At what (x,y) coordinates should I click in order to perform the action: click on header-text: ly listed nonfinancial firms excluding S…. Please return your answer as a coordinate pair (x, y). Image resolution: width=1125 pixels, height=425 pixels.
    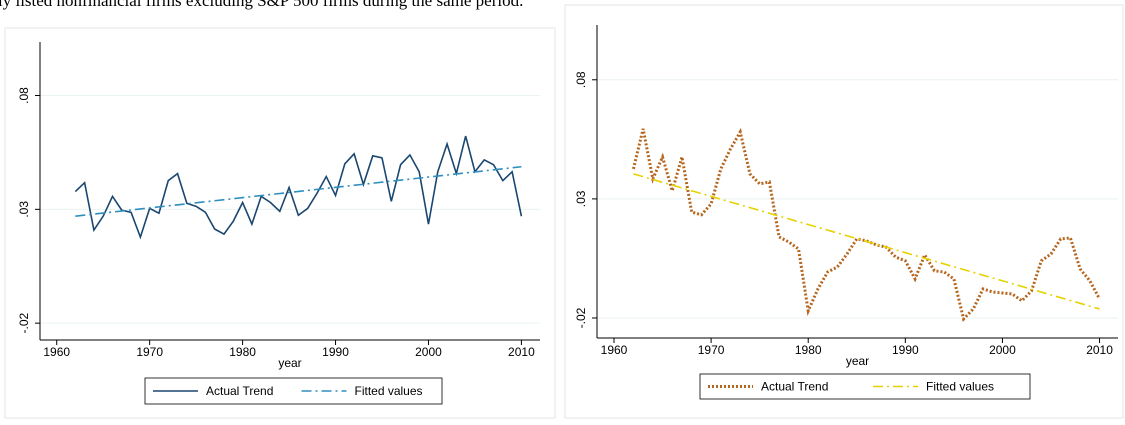
    Looking at the image, I should click on (261, 5).